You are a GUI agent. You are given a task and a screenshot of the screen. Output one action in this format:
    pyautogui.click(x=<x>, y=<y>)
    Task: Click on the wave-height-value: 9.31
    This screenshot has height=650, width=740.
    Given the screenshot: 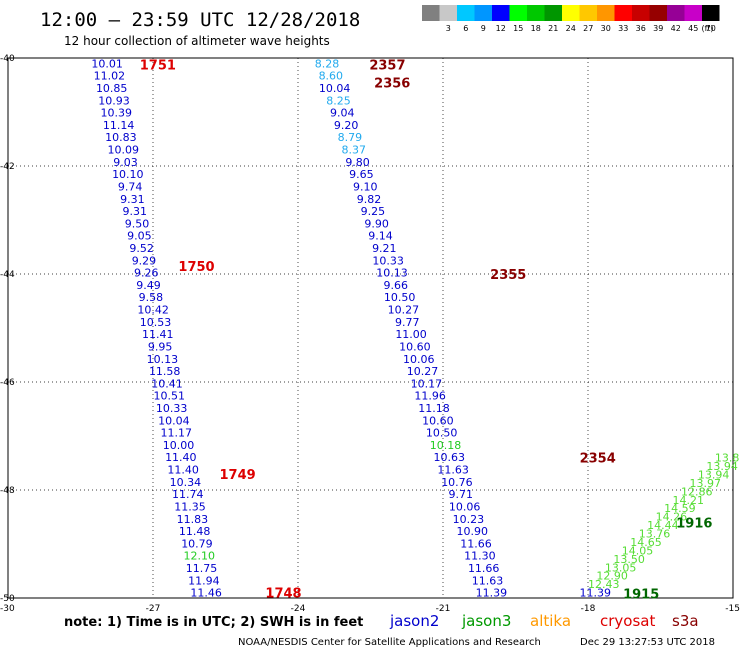 What is the action you would take?
    pyautogui.click(x=134, y=211)
    